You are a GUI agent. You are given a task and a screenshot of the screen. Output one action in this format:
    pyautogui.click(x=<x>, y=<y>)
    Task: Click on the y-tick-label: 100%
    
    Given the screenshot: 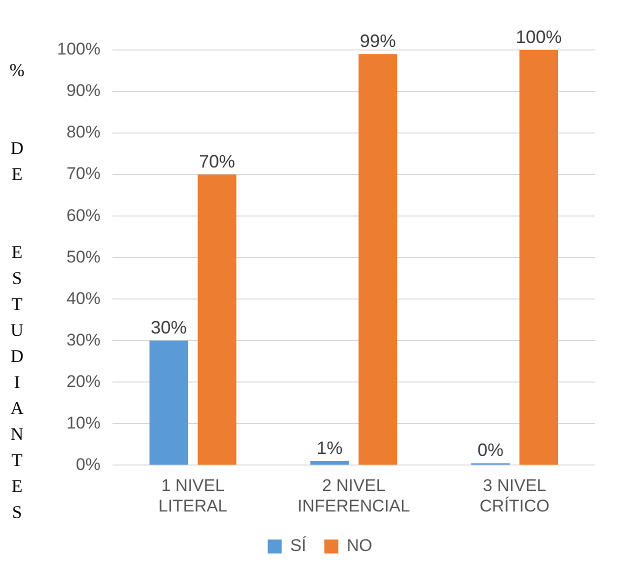 What is the action you would take?
    pyautogui.click(x=78, y=49)
    